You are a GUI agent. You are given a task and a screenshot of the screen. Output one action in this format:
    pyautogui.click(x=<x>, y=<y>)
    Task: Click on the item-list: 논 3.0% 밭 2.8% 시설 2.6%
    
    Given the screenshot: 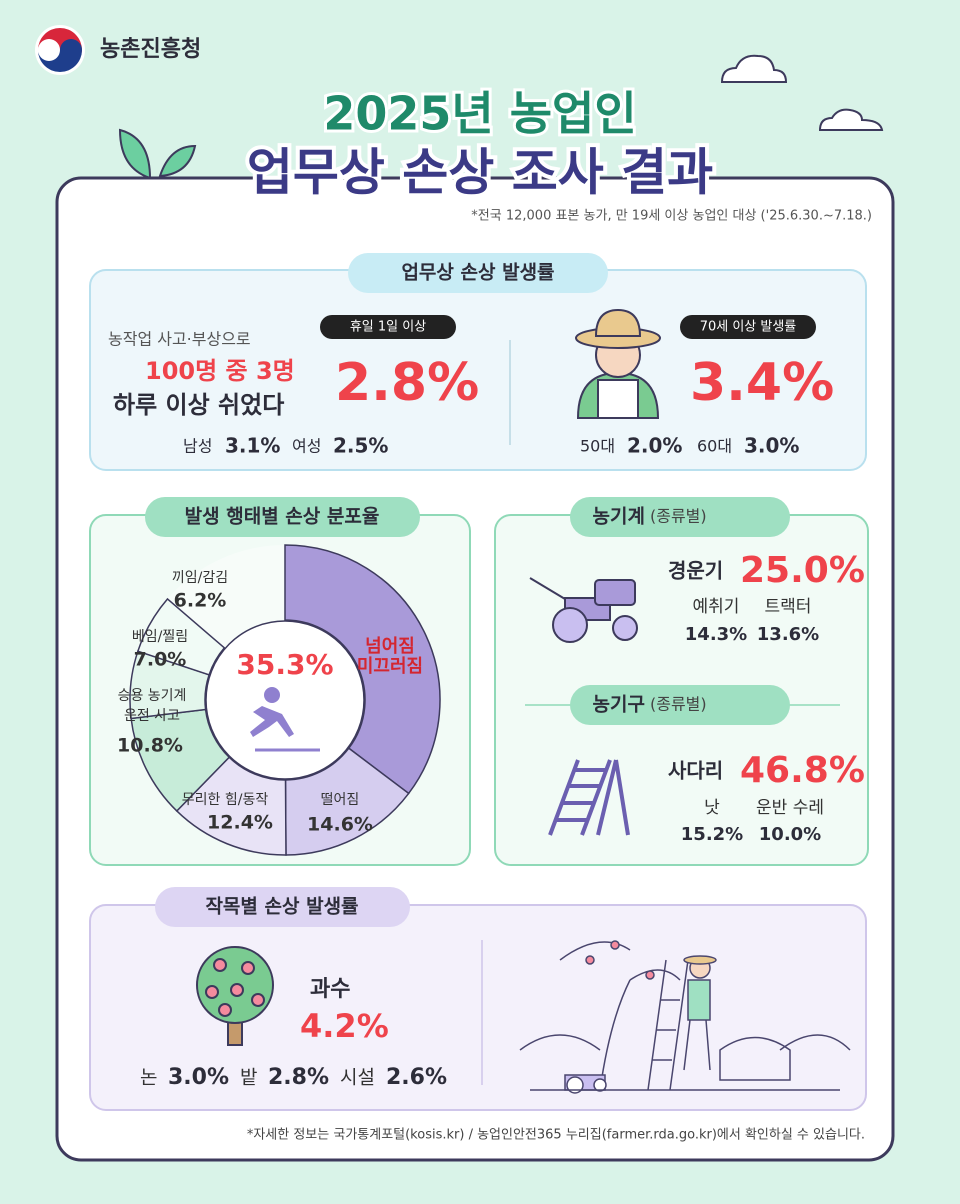 What is the action you would take?
    pyautogui.click(x=293, y=1077)
    